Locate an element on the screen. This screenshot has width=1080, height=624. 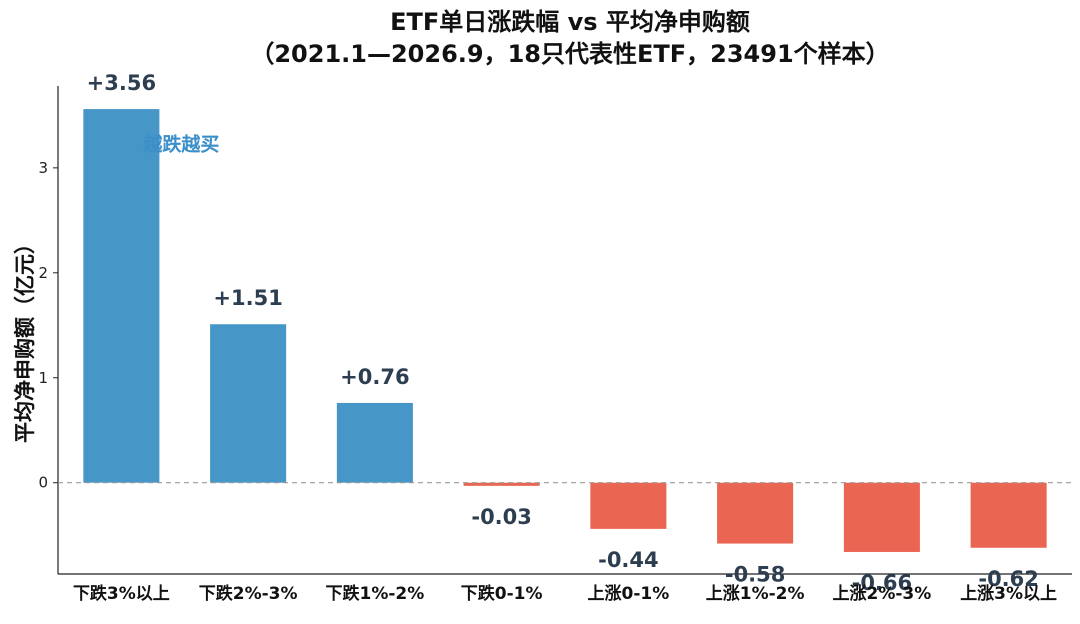
data-label: -0.62 is located at coordinates (1008, 579).